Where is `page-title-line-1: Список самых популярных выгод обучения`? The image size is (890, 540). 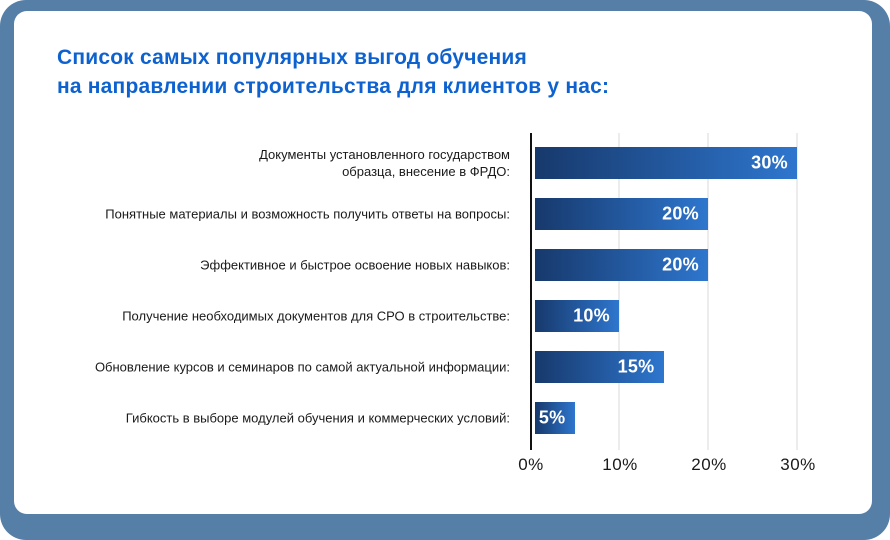 page-title-line-1: Список самых популярных выгод обучения is located at coordinates (292, 57).